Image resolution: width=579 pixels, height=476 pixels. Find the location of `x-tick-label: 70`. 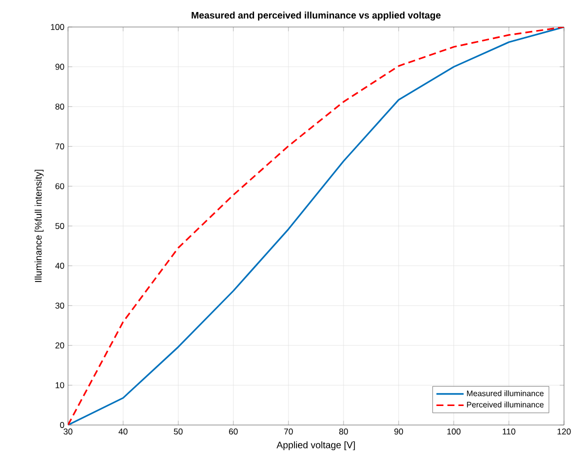

x-tick-label: 70 is located at coordinates (288, 431).